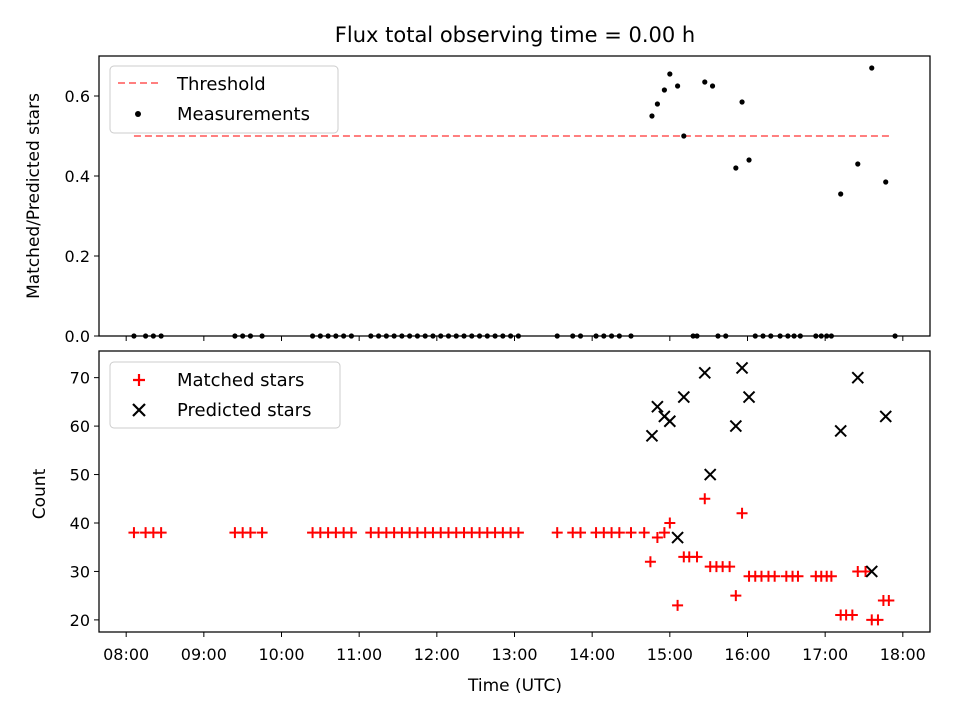  What do you see at coordinates (80, 523) in the screenshot?
I see `count-y-tick-label: 40` at bounding box center [80, 523].